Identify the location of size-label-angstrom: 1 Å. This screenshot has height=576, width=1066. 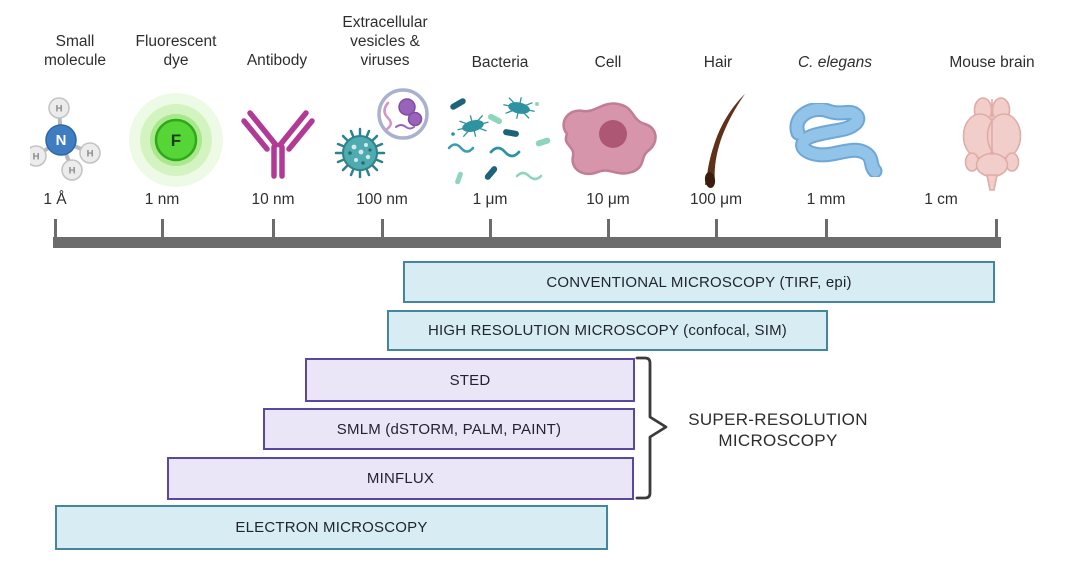
(55, 199).